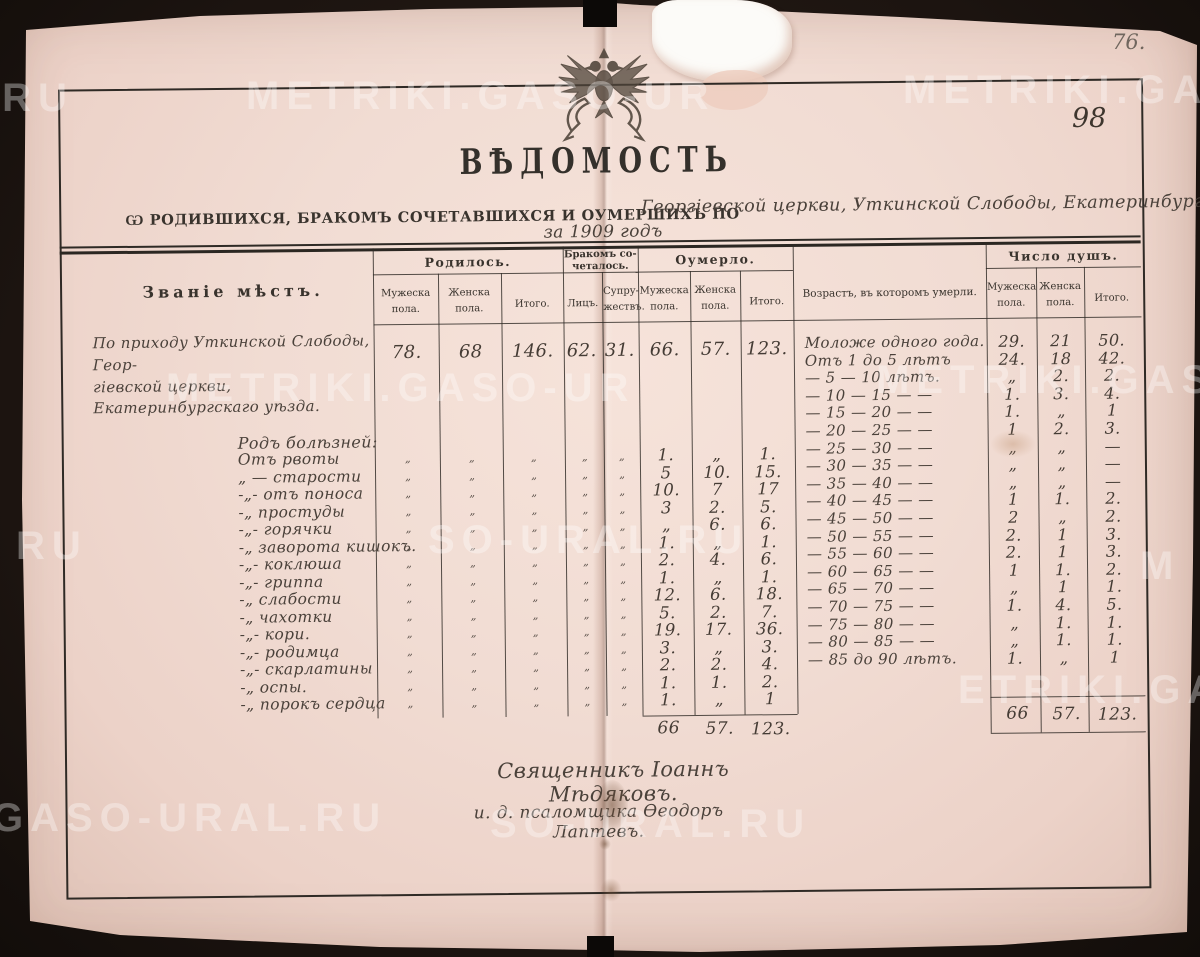  Describe the element at coordinates (870, 536) in the screenshot. I see `age-label: — 50 — 55 — —` at that location.